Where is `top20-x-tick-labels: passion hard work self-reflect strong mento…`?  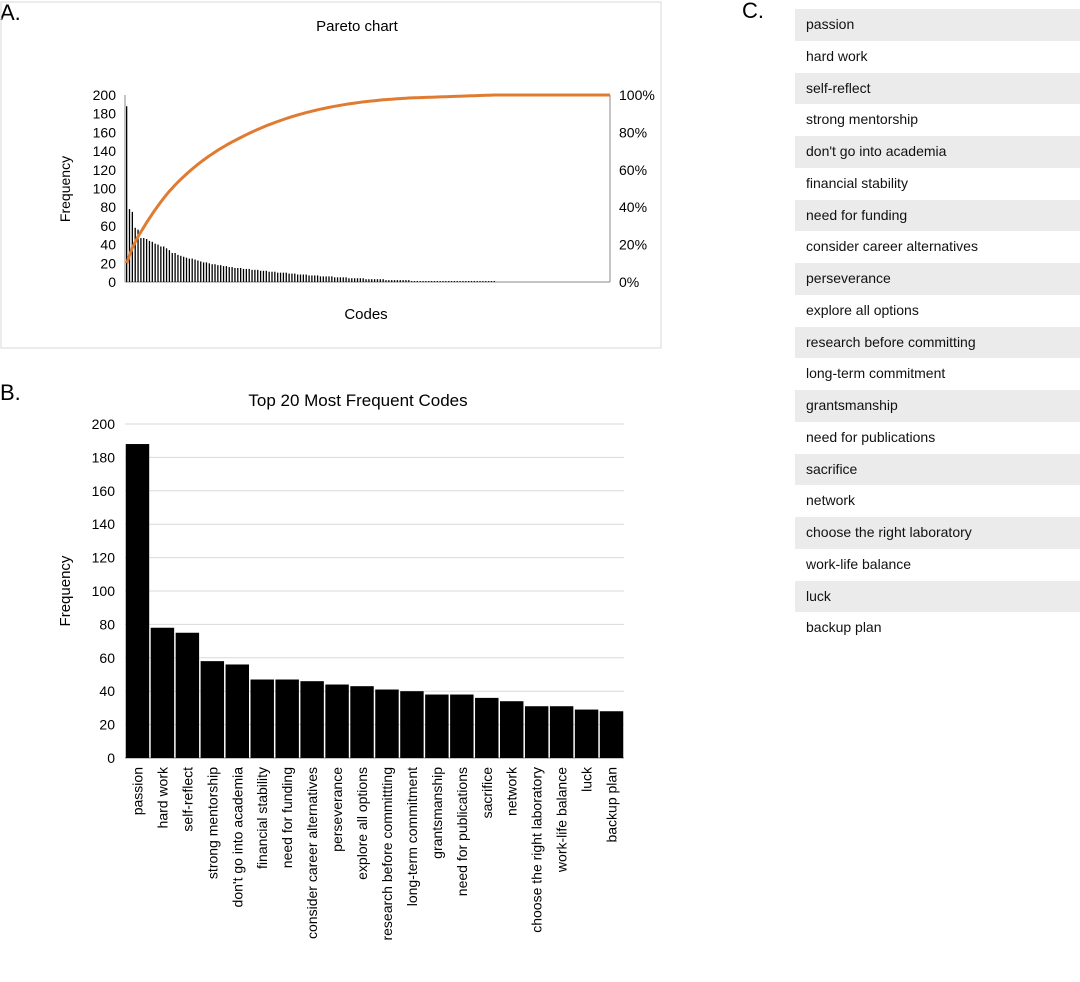
top20-x-tick-labels: passion hard work self-reflect strong mento… is located at coordinates (375, 853).